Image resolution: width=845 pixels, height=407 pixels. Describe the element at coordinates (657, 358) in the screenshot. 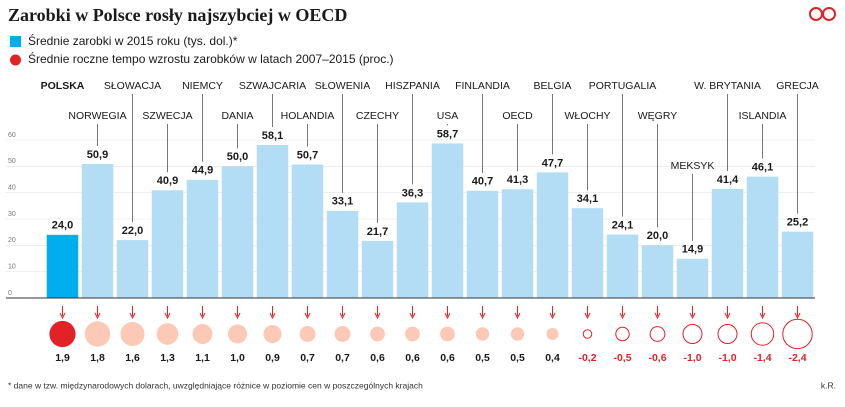

I see `growth-label: -0,6` at that location.